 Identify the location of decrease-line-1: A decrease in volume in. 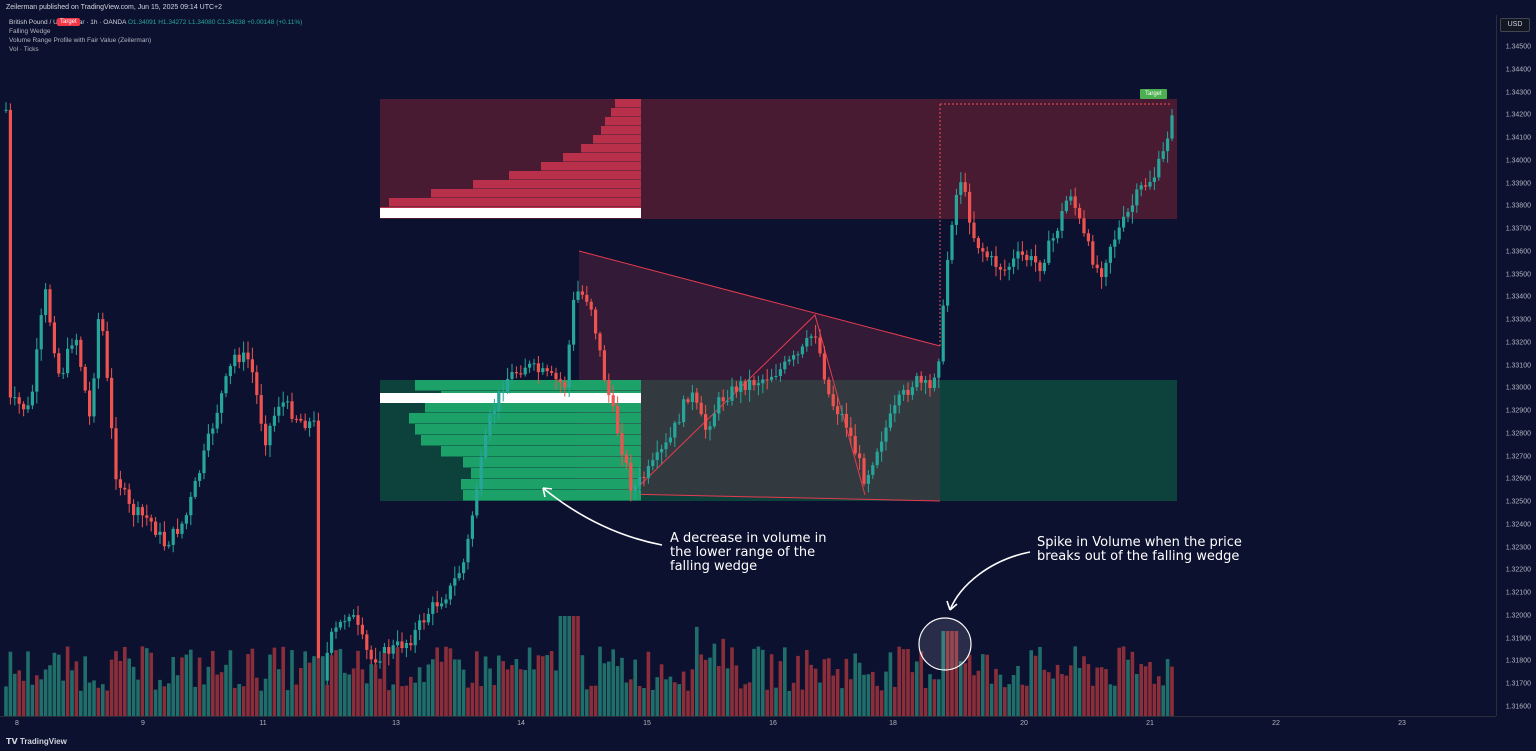
(748, 538).